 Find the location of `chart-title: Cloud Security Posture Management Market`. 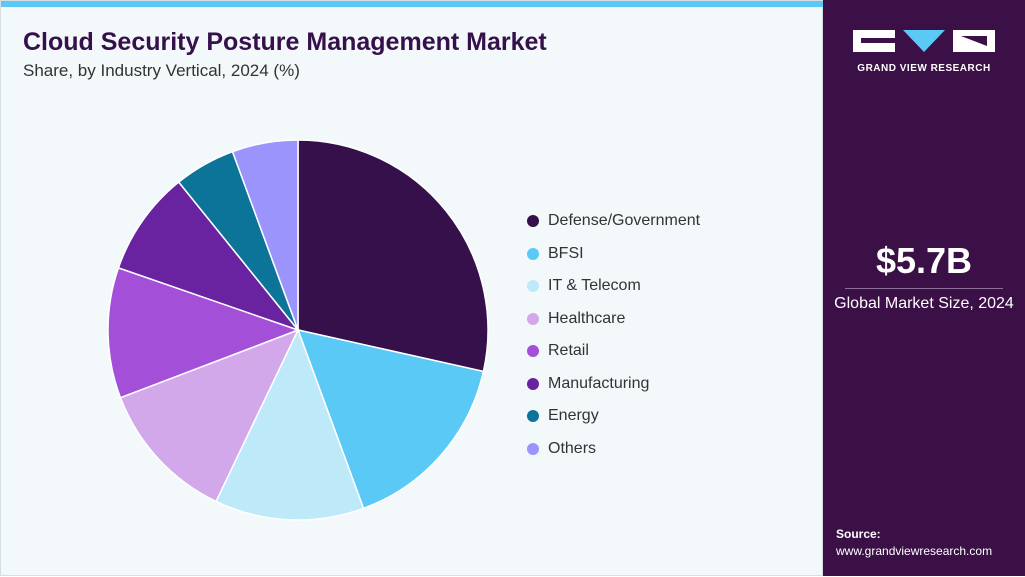

chart-title: Cloud Security Posture Management Market is located at coordinates (285, 42).